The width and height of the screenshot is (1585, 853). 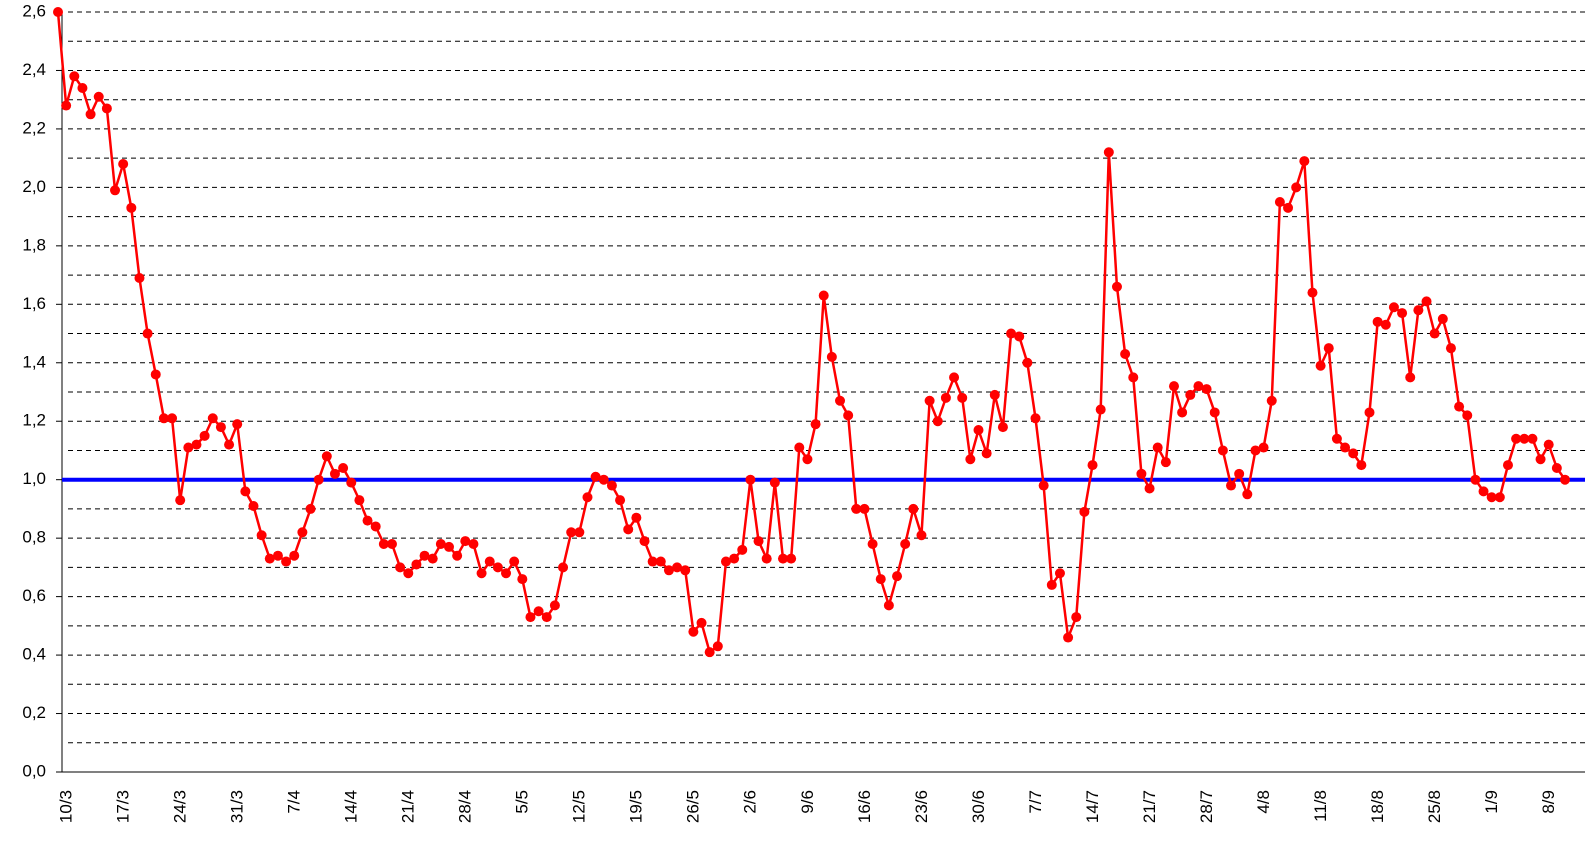 I want to click on x-tick-label: 30/6, so click(x=978, y=806).